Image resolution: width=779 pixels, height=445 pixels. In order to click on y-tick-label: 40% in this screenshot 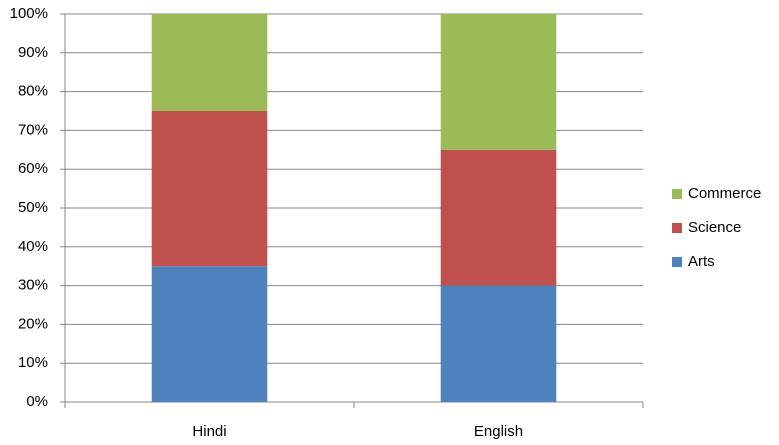, I will do `click(33, 246)`.